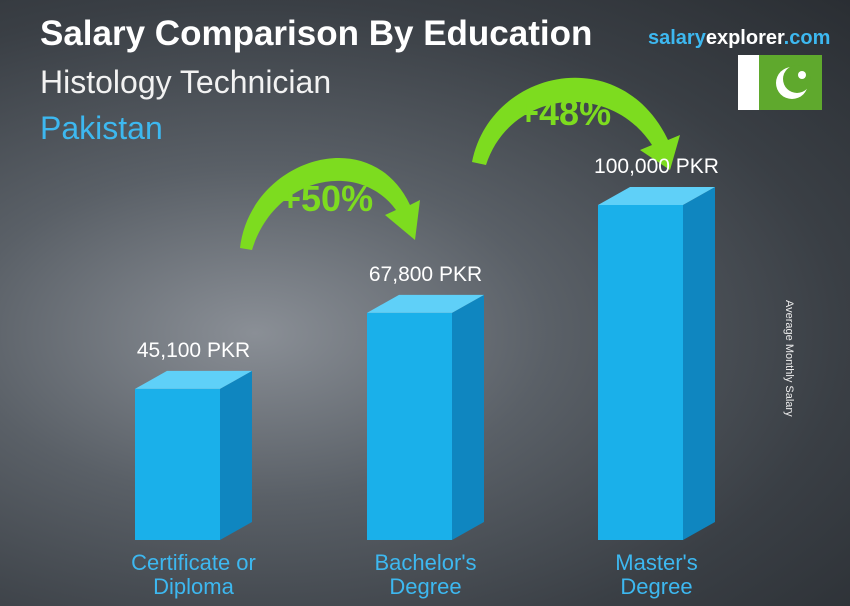  What do you see at coordinates (780, 82) in the screenshot?
I see `flag` at bounding box center [780, 82].